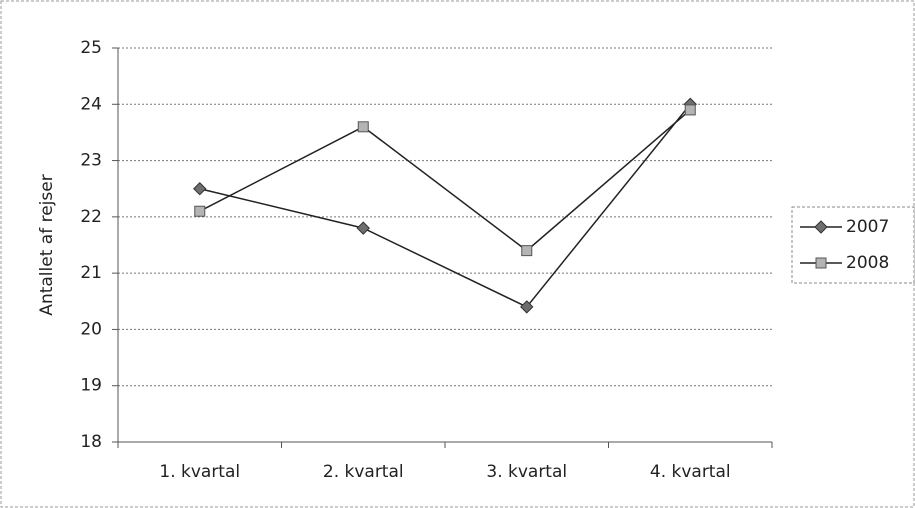 The width and height of the screenshot is (915, 508). I want to click on y-tick-label: 18, so click(91, 442).